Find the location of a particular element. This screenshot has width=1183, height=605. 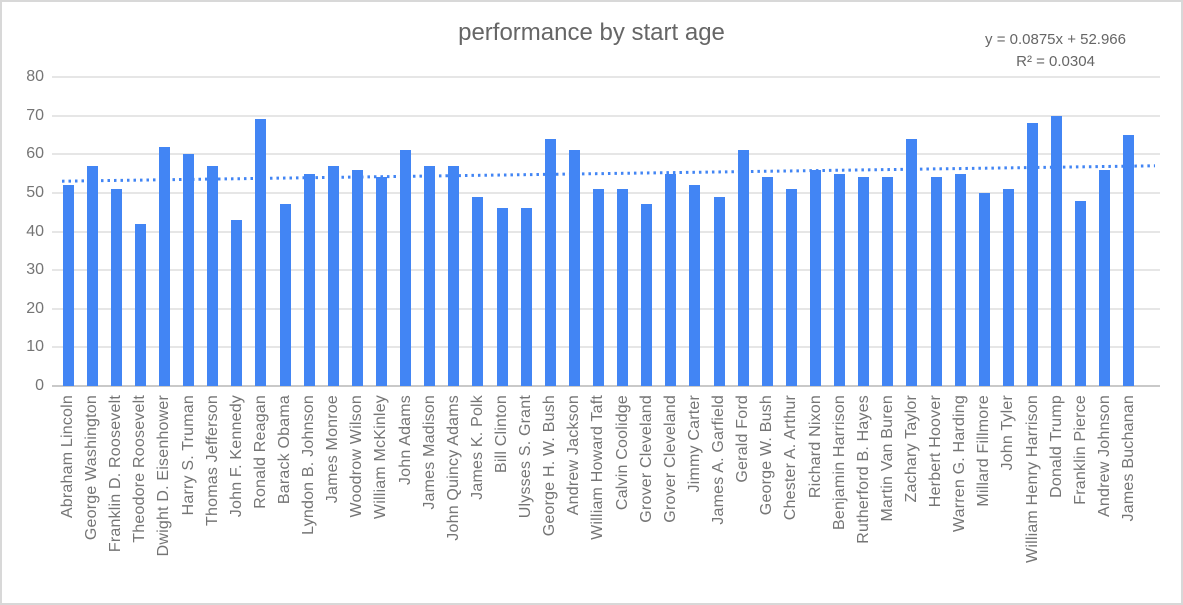

x-axis-category-label-text: Andrew Johnson is located at coordinates (1104, 456).